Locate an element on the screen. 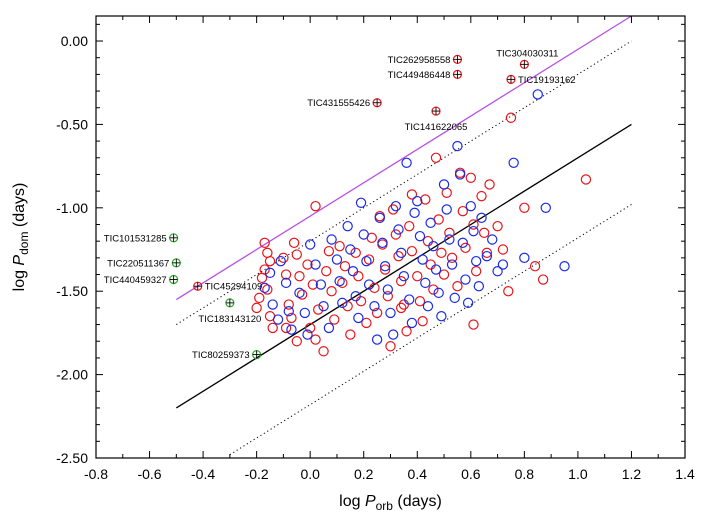 The image size is (706, 530). x-tick-label: -0.2 is located at coordinates (257, 474).